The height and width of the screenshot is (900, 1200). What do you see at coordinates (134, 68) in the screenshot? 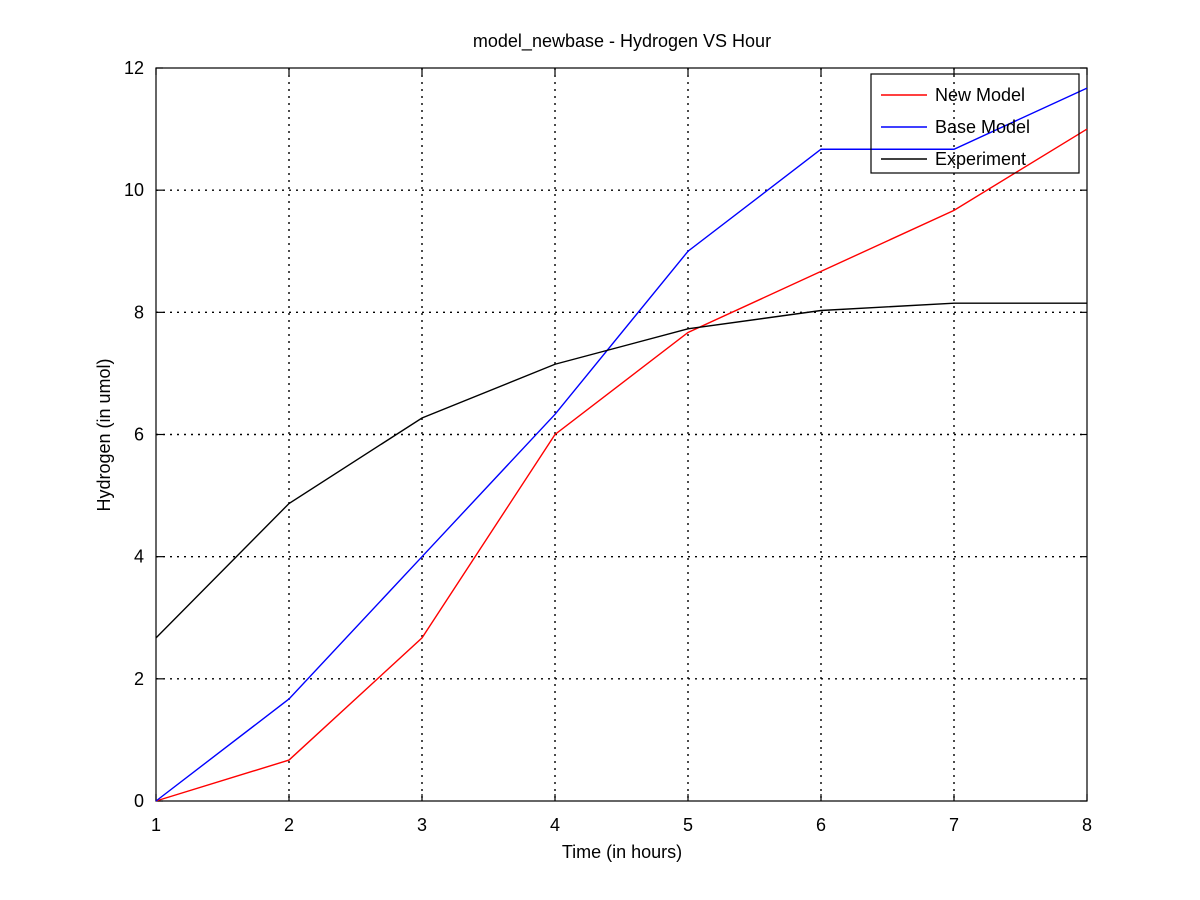
I see `y-tick-label: 12` at bounding box center [134, 68].